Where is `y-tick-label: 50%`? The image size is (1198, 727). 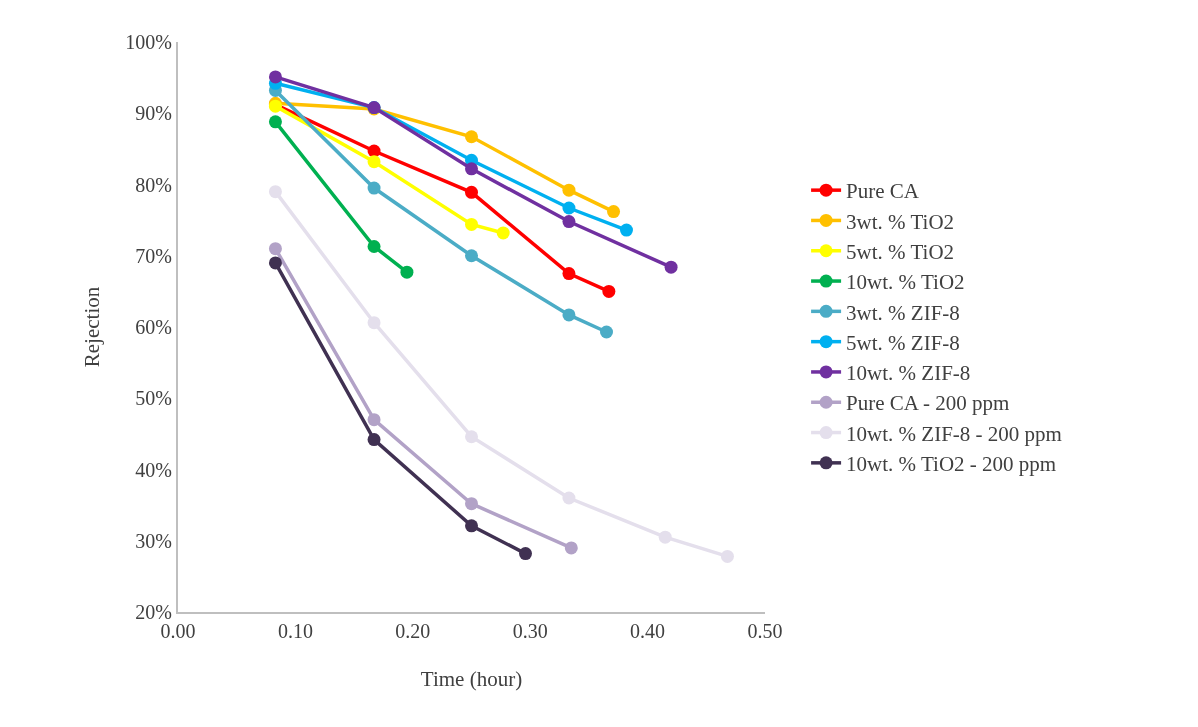 y-tick-label: 50% is located at coordinates (153, 398).